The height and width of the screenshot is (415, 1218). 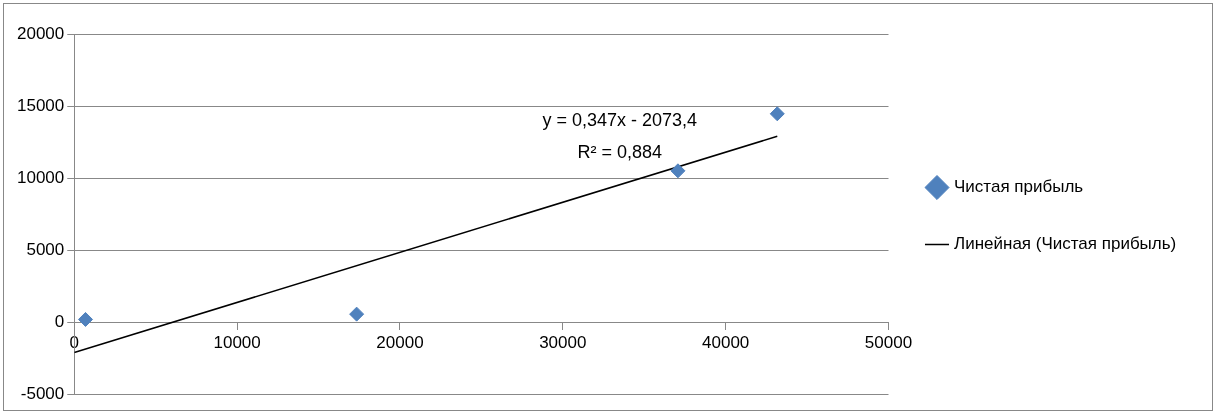 I want to click on x-tick-label: 50000, so click(x=888, y=342).